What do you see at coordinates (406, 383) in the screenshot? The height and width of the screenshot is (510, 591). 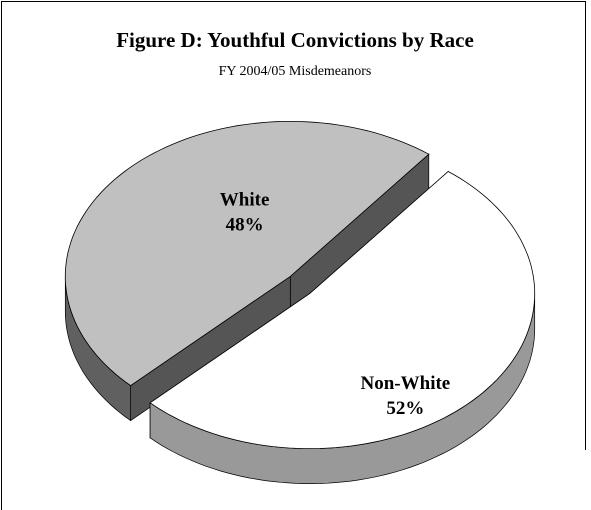 I see `slice-label: Non-White` at bounding box center [406, 383].